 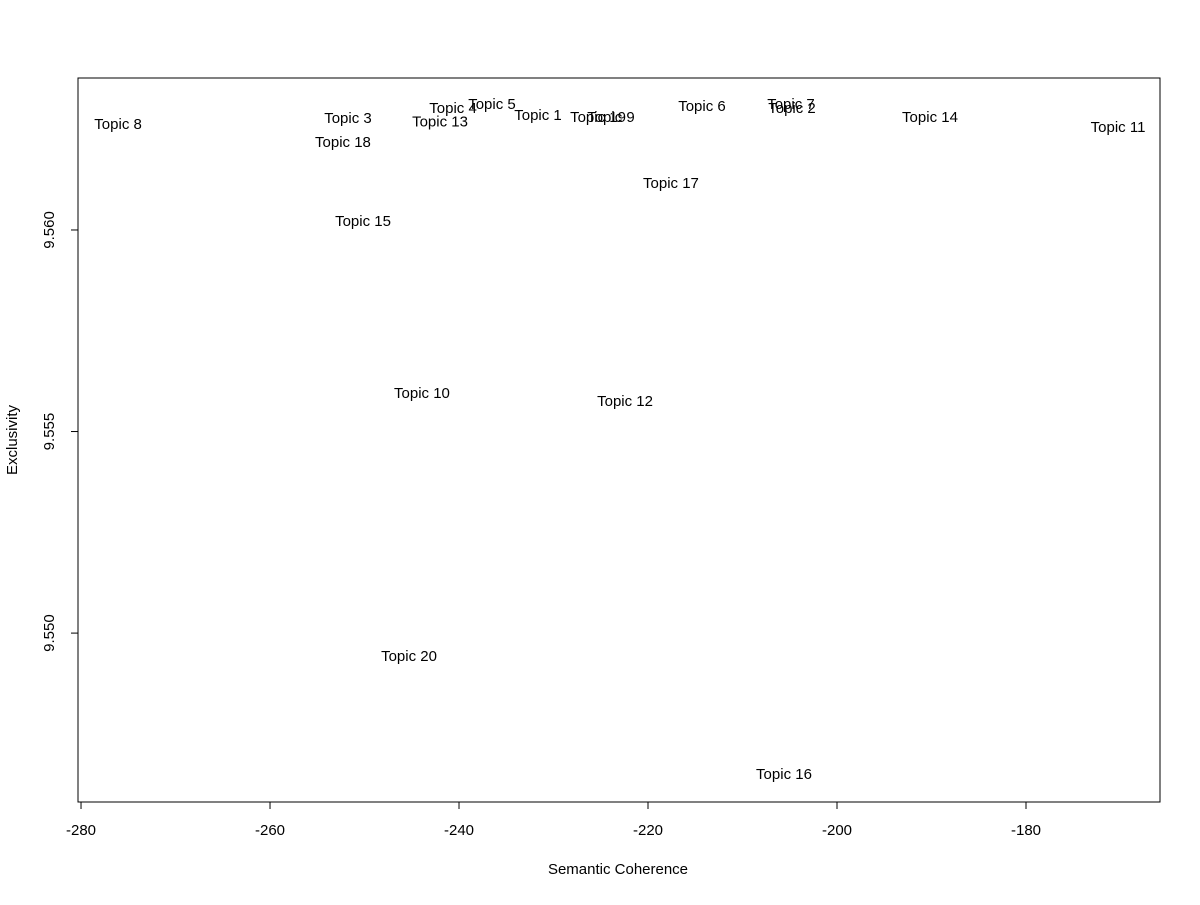 I want to click on y-tick-label: 9.550, so click(x=49, y=633).